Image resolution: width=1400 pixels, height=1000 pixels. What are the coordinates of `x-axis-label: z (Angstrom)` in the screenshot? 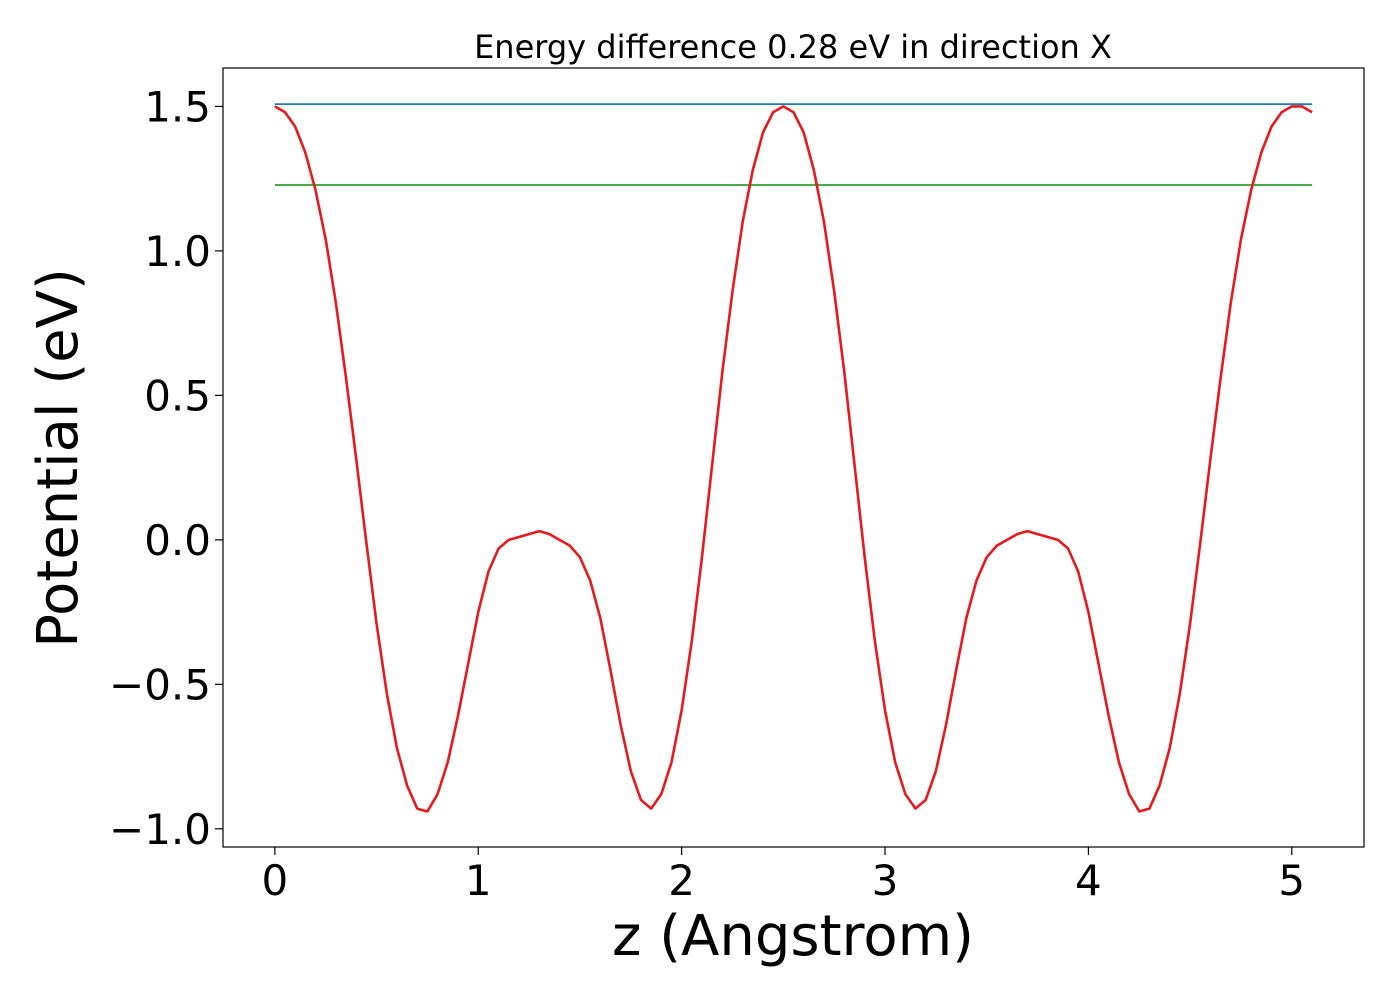 It's located at (793, 936).